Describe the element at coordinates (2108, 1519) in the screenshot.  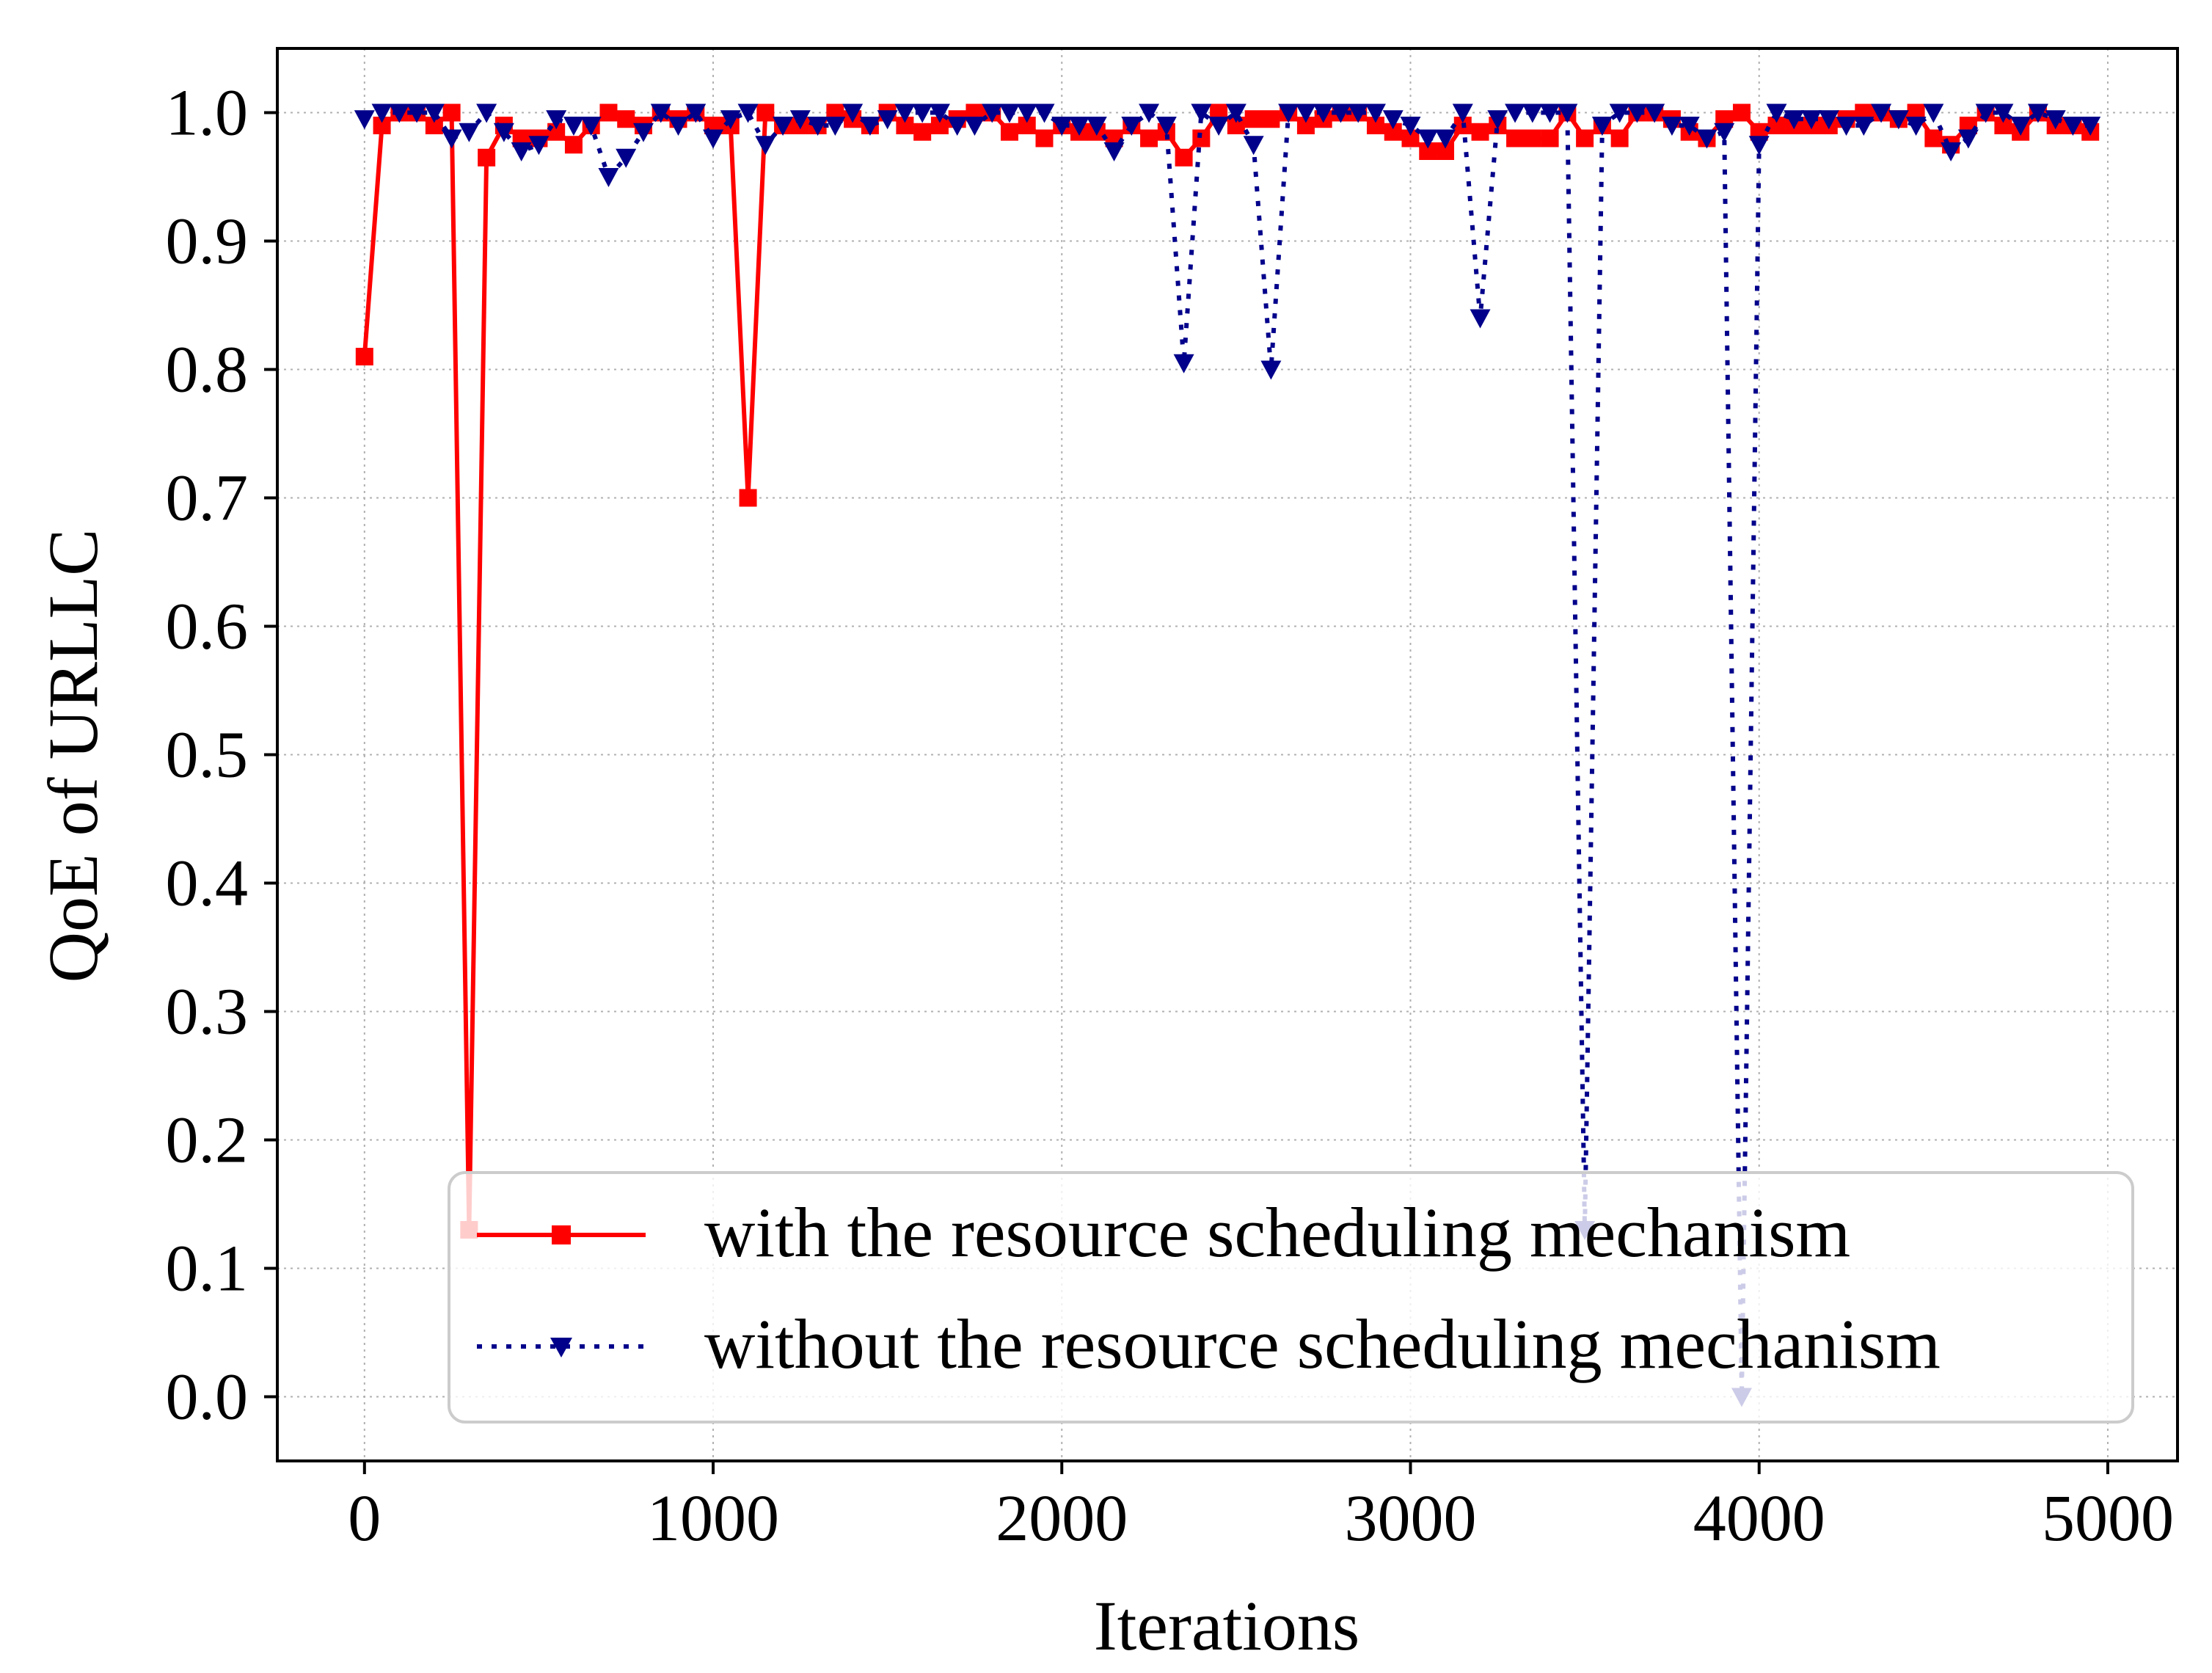
I see `x-tick-label: 5000` at that location.